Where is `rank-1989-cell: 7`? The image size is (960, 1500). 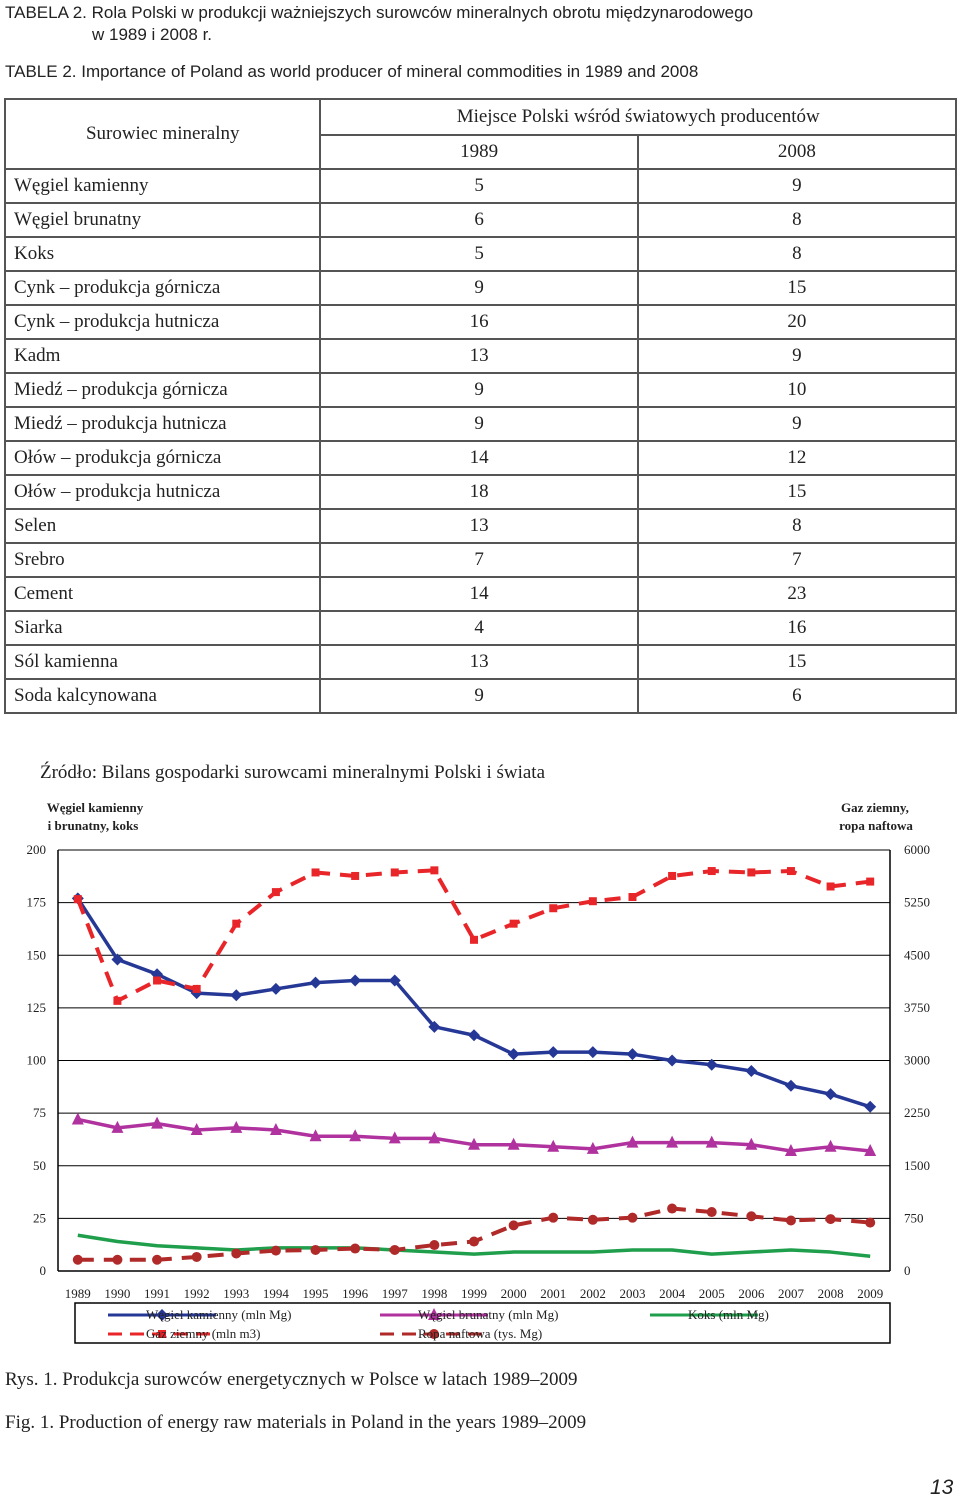 rank-1989-cell: 7 is located at coordinates (479, 560).